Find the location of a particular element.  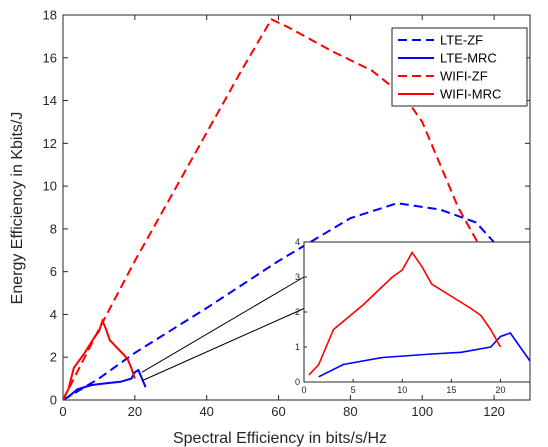

x-tick-label: 120 is located at coordinates (494, 411).